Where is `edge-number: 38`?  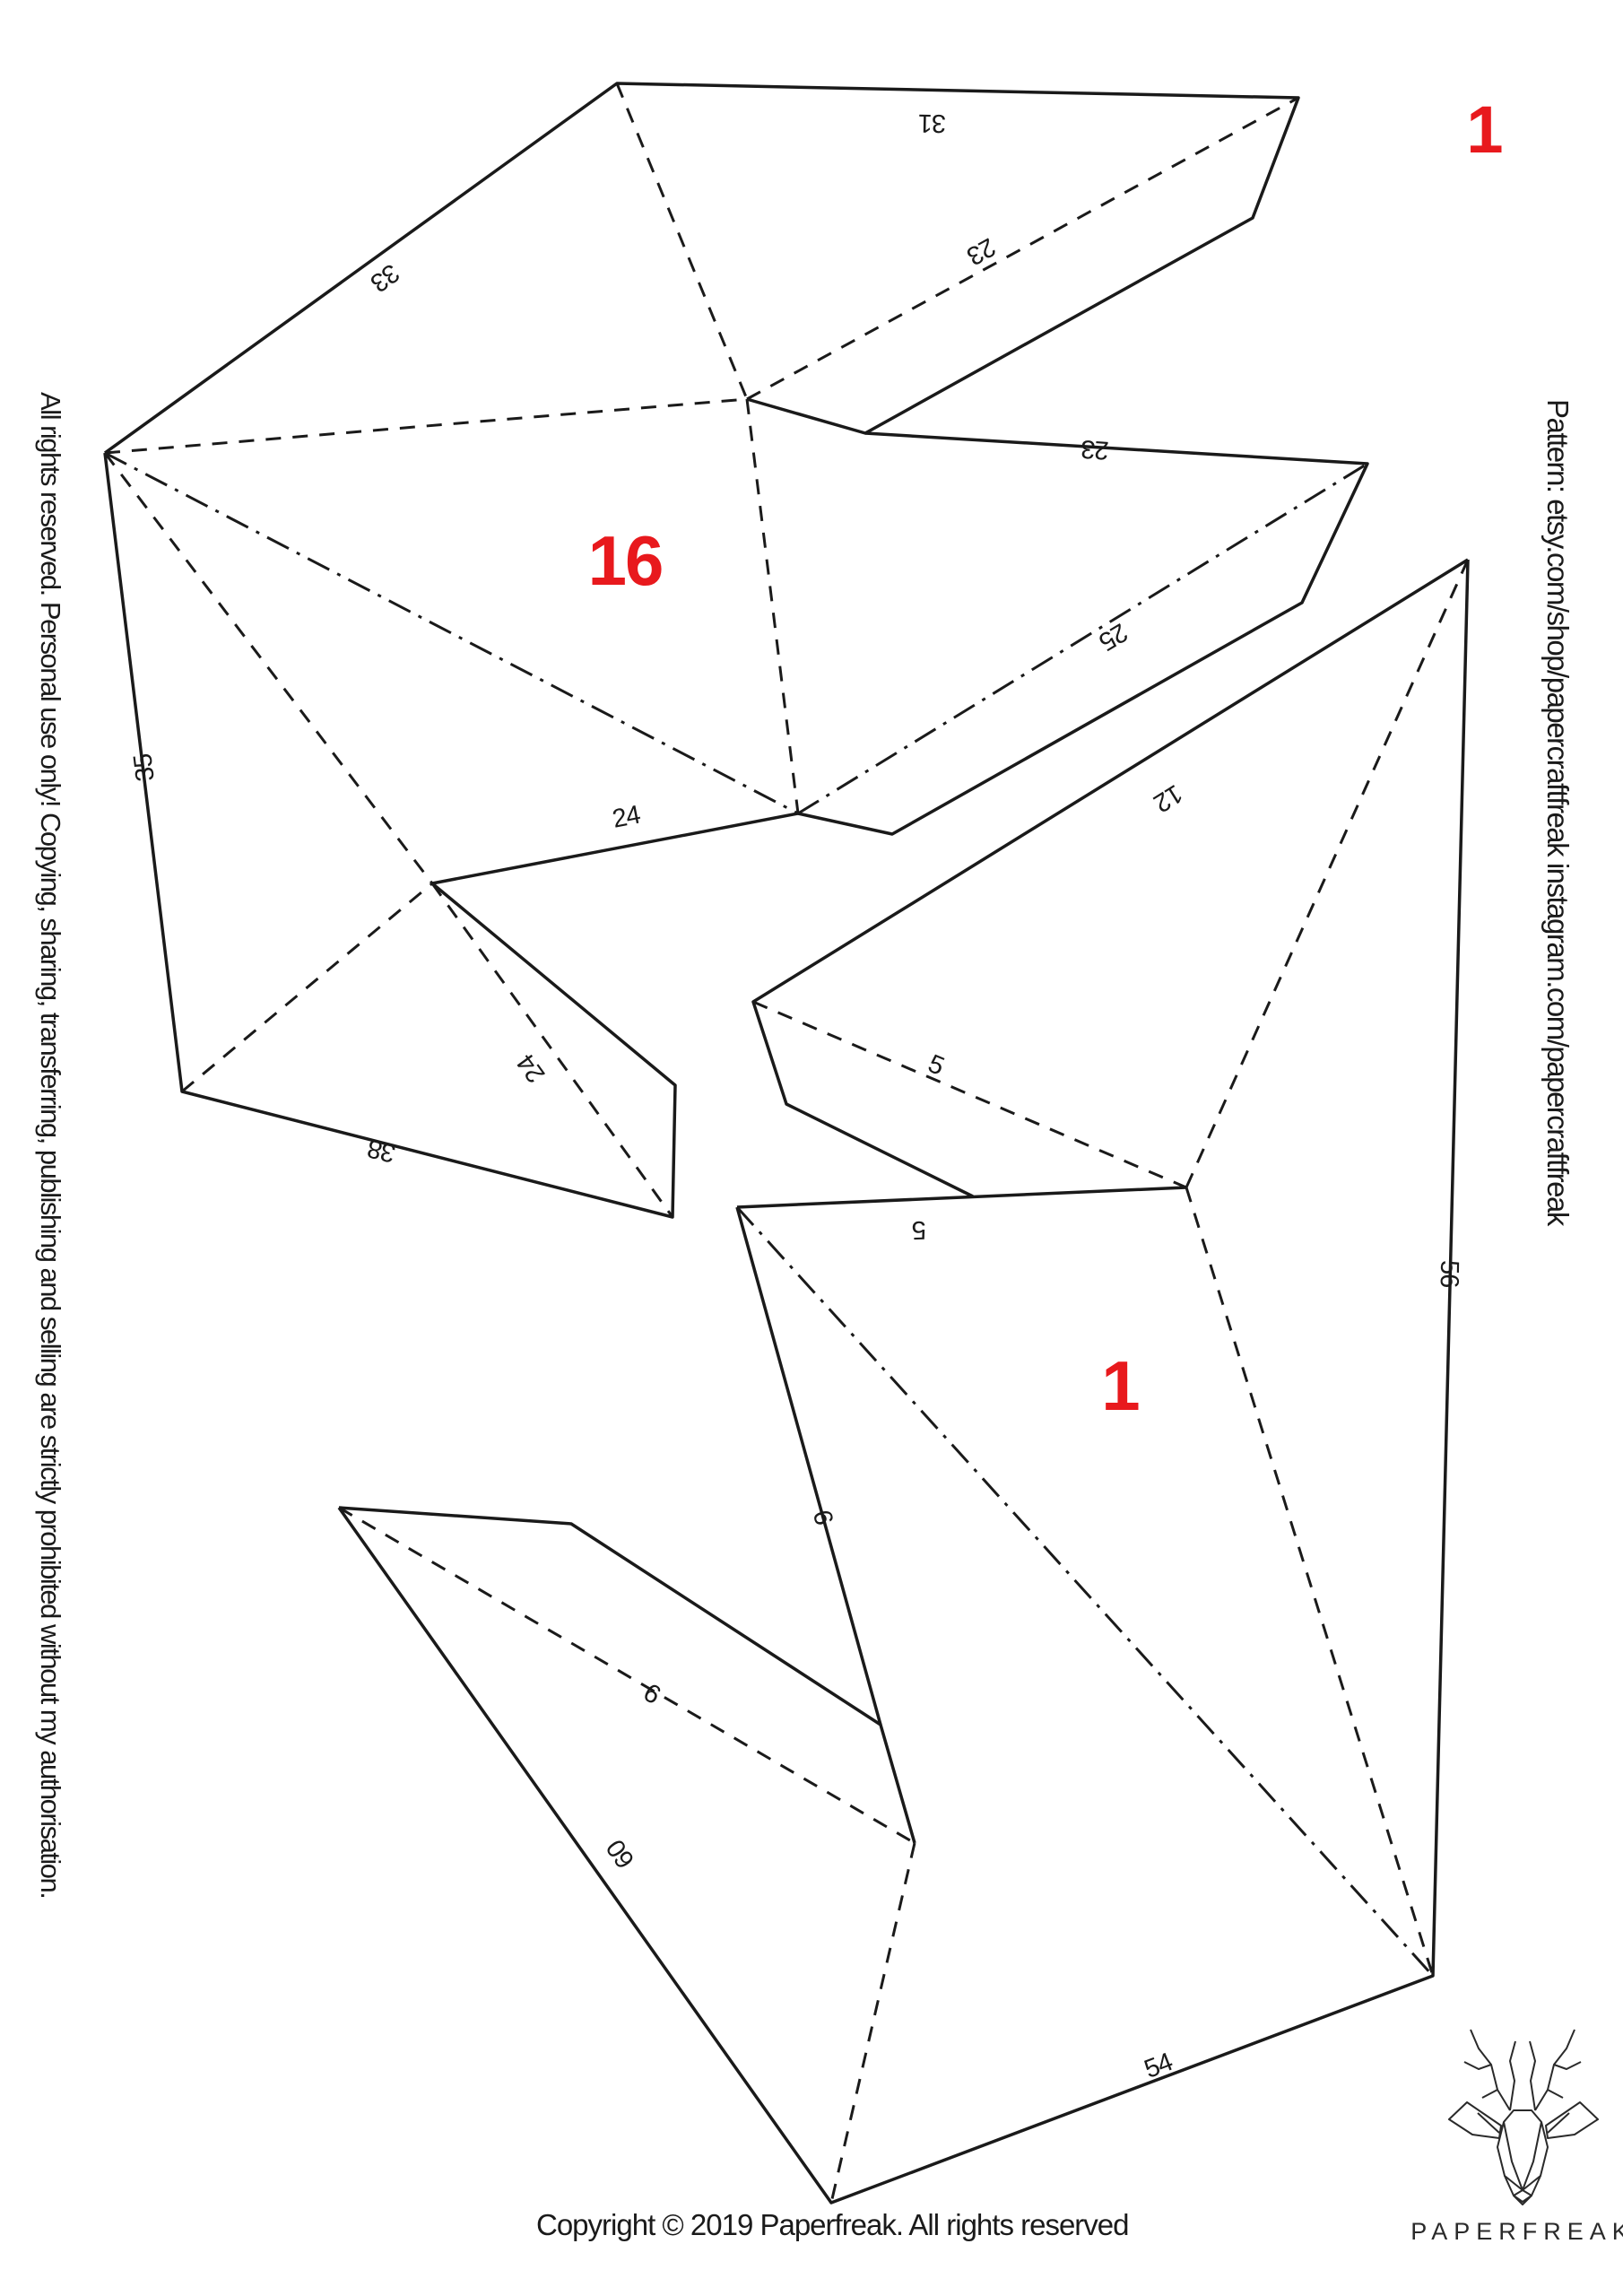
edge-number: 38 is located at coordinates (381, 1151).